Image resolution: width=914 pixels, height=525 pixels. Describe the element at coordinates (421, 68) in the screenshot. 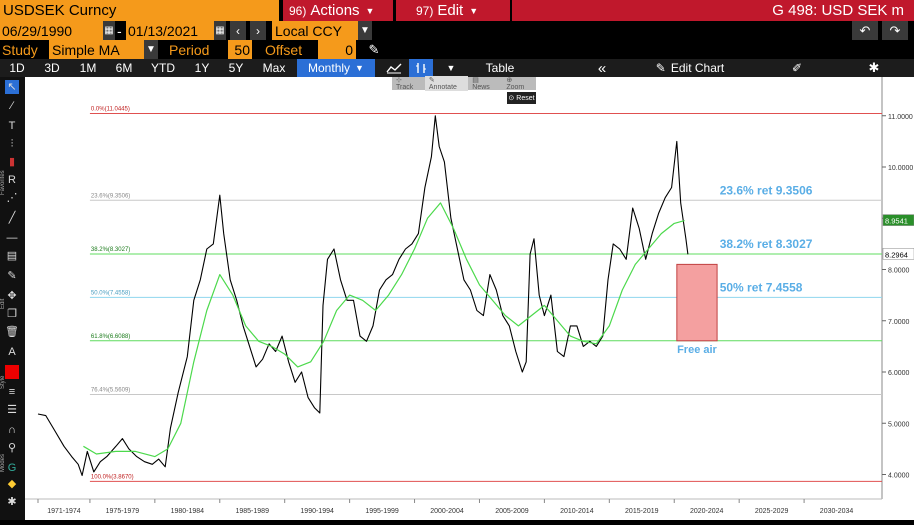

I see `bar-chart-icon` at that location.